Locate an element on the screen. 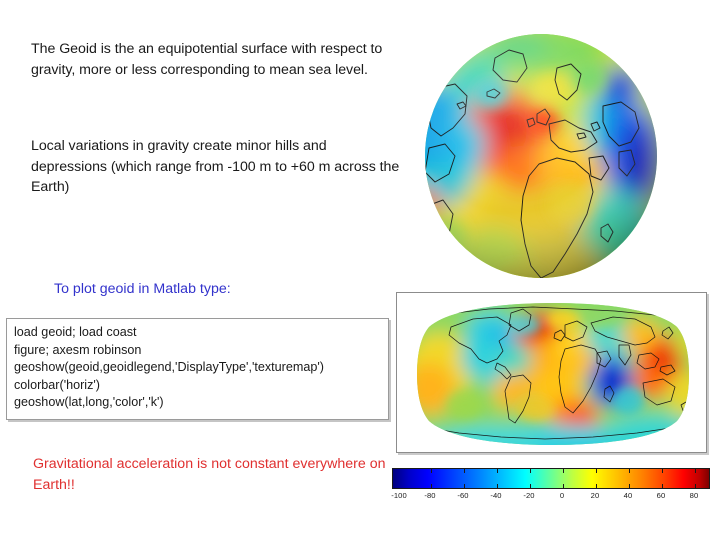 The width and height of the screenshot is (720, 540). colorbar-tick-label: -80 is located at coordinates (430, 495).